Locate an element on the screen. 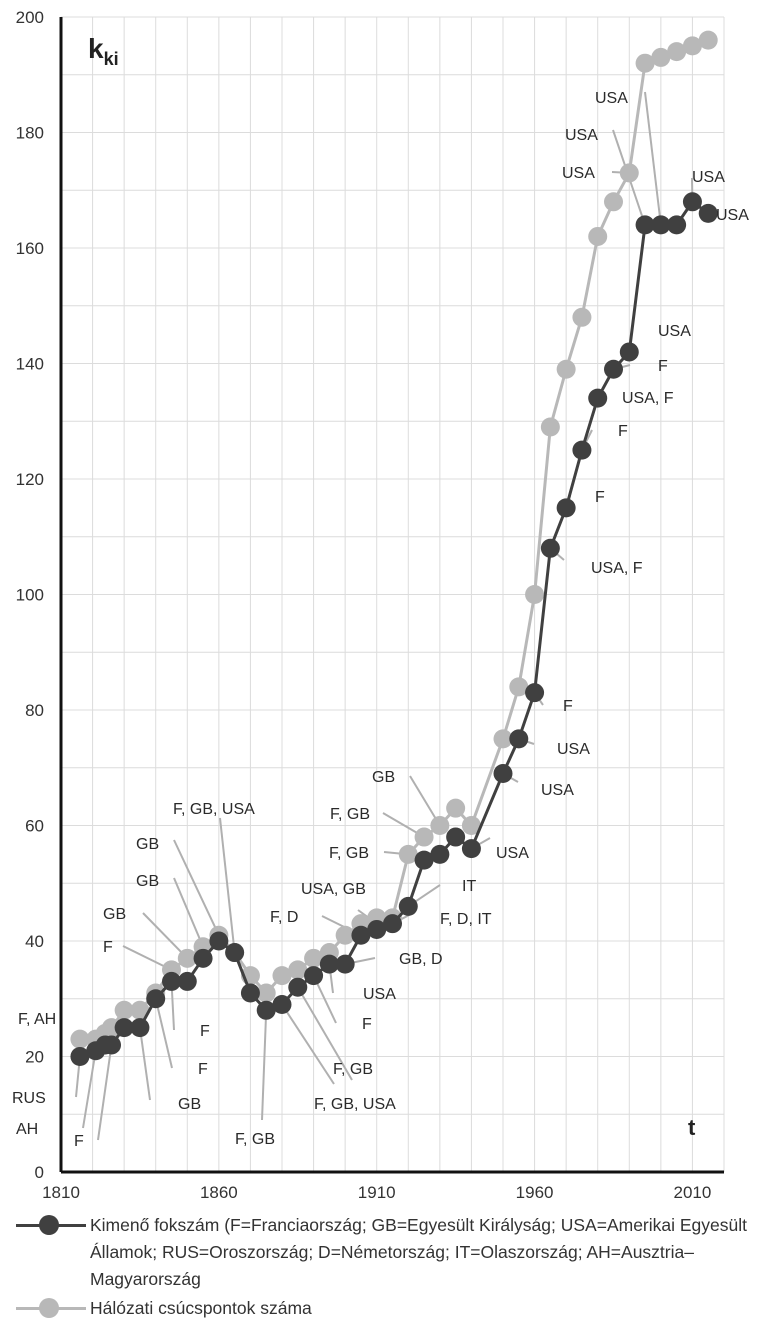 The image size is (758, 1332). y-tick-label: 200 is located at coordinates (30, 17).